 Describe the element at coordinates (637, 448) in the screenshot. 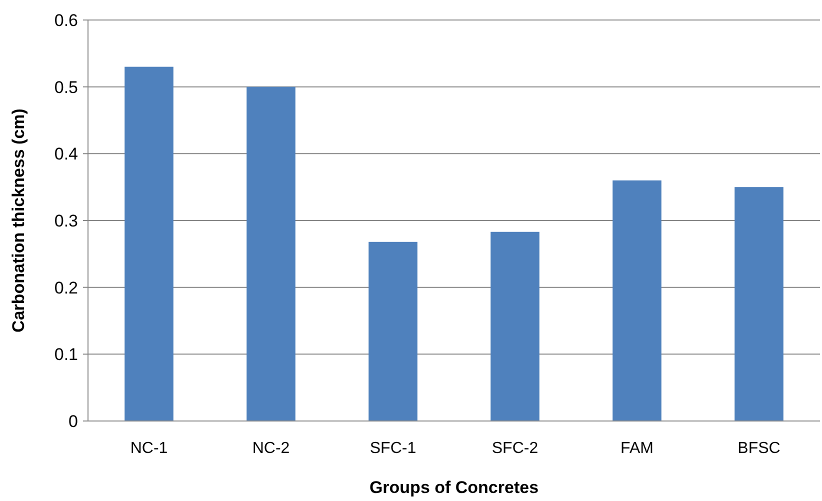

I see `x-tick-label: FAM` at that location.